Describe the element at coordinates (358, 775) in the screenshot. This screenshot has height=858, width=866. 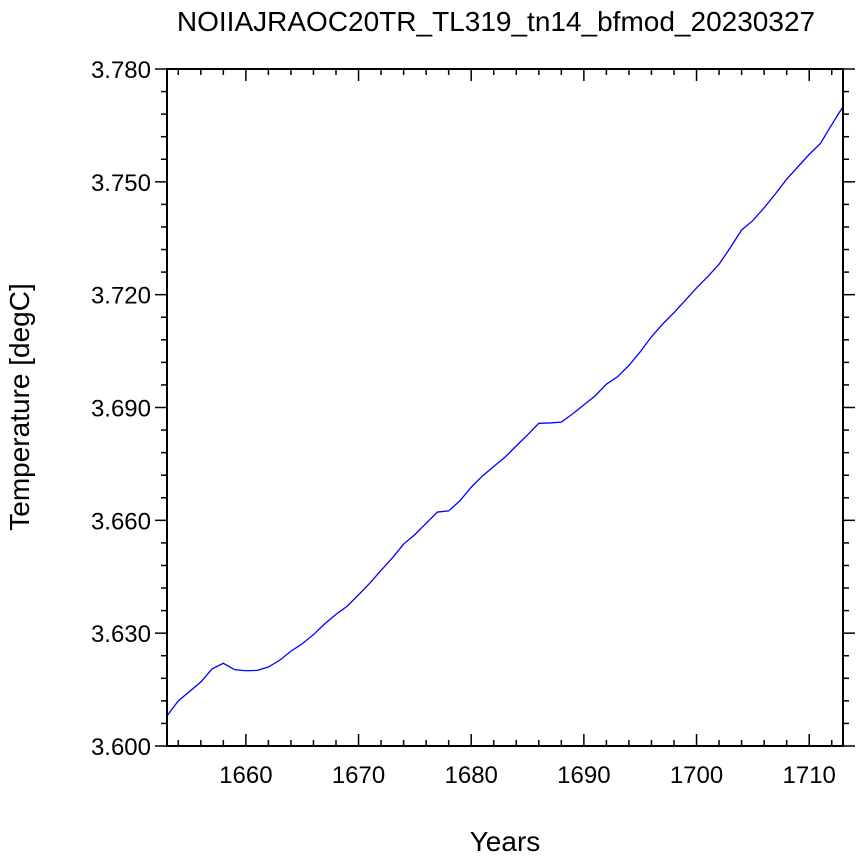
I see `x-tick-label: 1670` at that location.